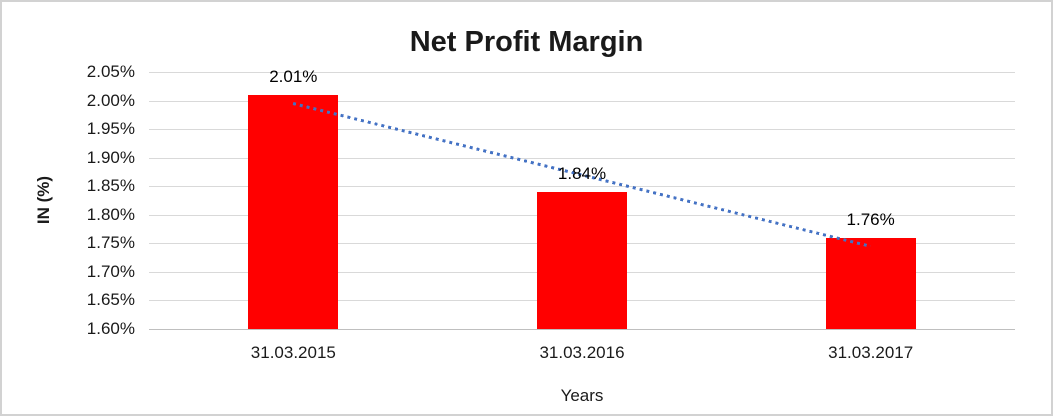 The image size is (1053, 416). I want to click on x-category-label: 31.03.2016, so click(582, 352).